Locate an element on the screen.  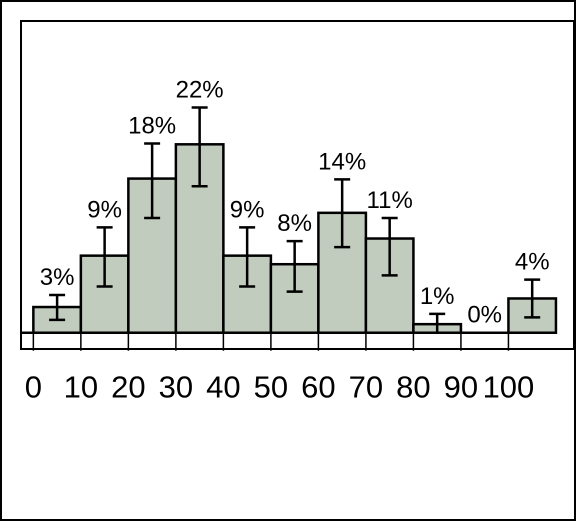
x-axis: 0 10 20 30 40 50 60 70 80 90 100 is located at coordinates (288, 368).